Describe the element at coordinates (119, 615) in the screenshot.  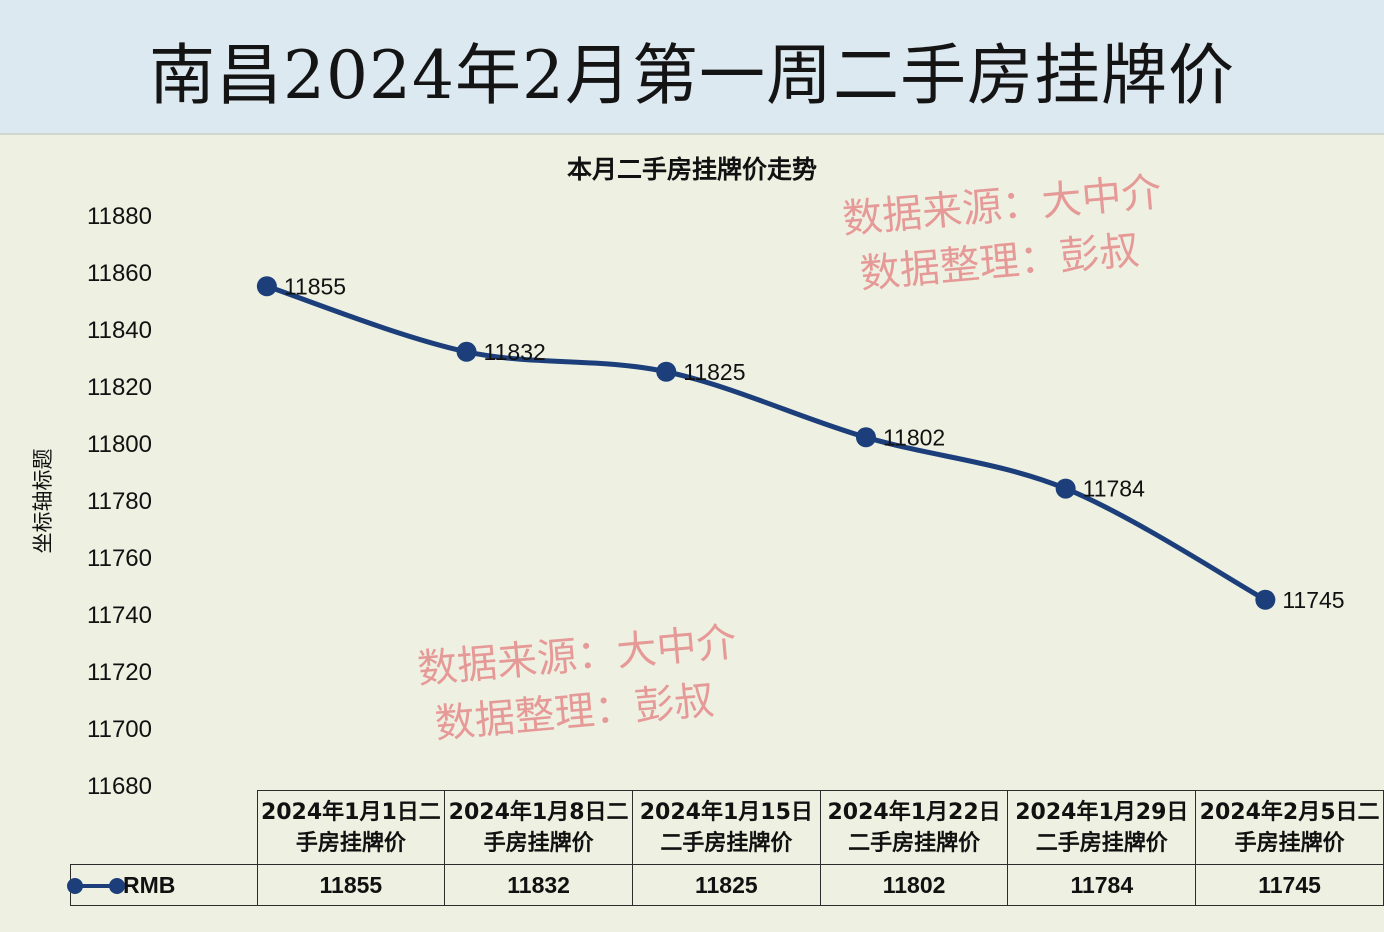
I see `y-tick-label: 11740` at that location.